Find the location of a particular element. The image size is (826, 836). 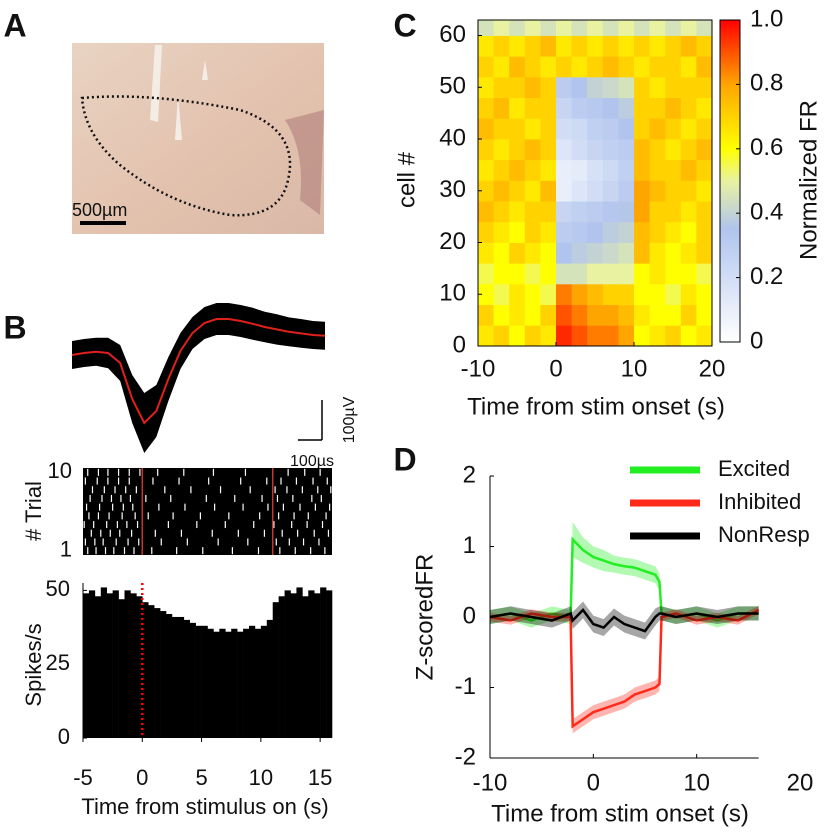

raster-bg is located at coordinates (207, 511).